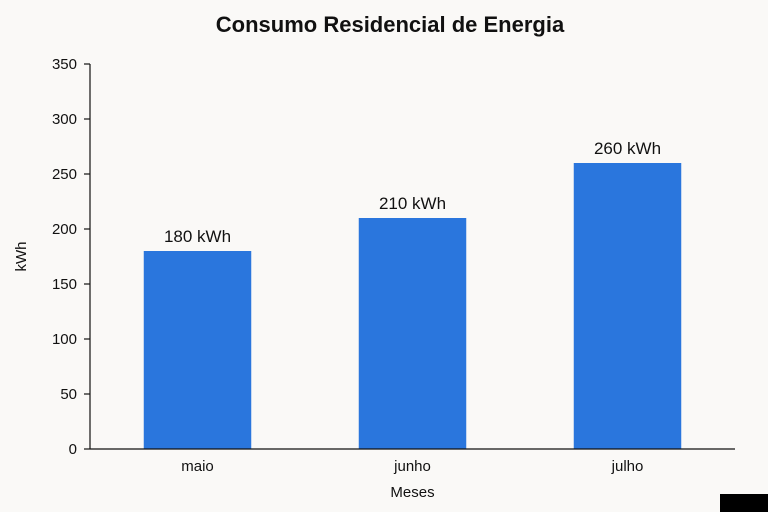 The image size is (768, 512). What do you see at coordinates (21, 257) in the screenshot?
I see `y-axis-label: kWh` at bounding box center [21, 257].